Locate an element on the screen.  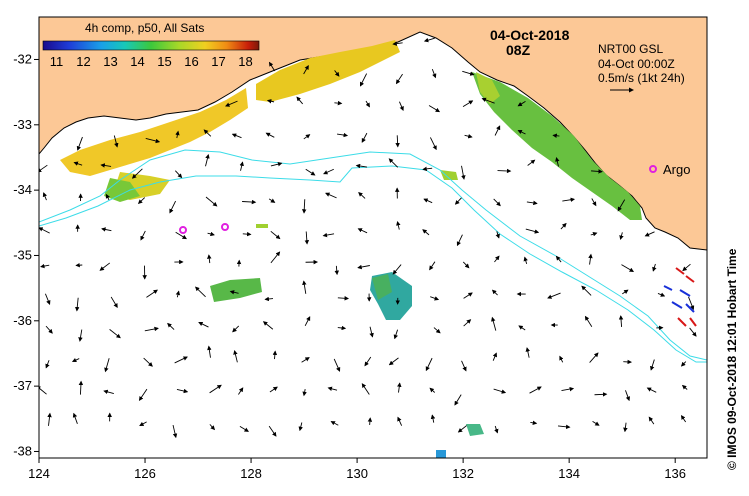
argo-label: Argo is located at coordinates (676, 169).